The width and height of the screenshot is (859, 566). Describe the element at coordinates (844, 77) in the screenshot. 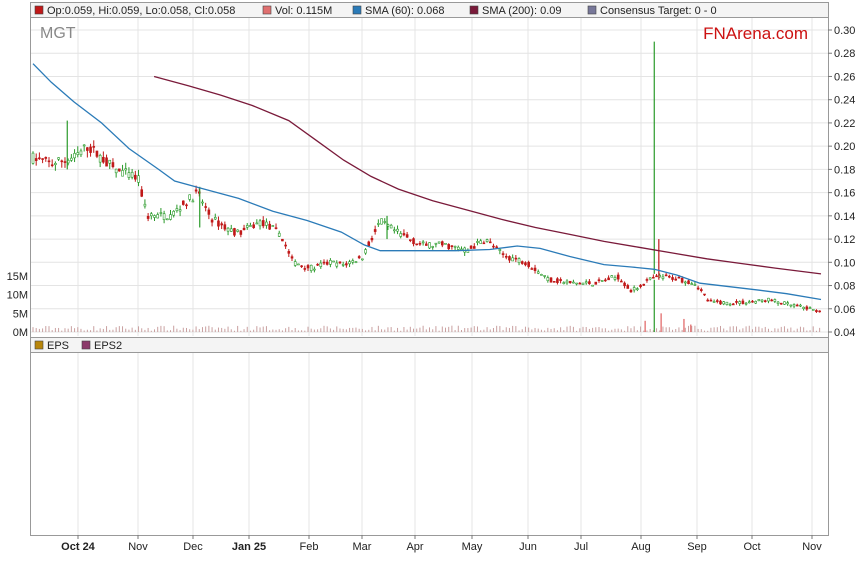

I see `price-tick-label: 0.26` at that location.